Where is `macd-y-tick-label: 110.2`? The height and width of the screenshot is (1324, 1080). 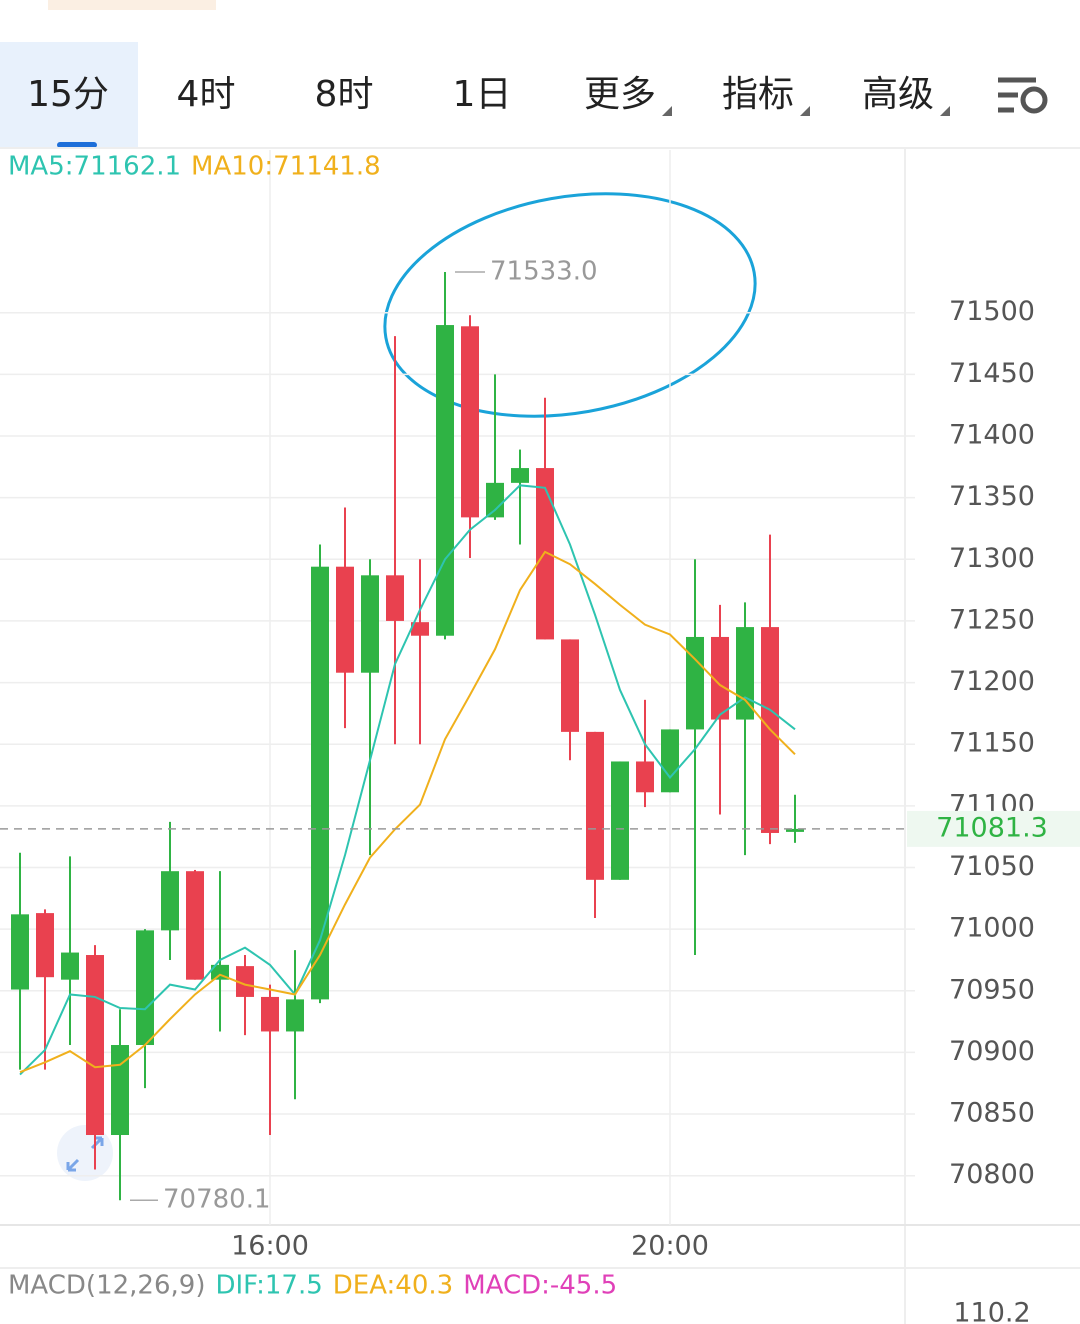 macd-y-tick-label: 110.2 is located at coordinates (991, 1311).